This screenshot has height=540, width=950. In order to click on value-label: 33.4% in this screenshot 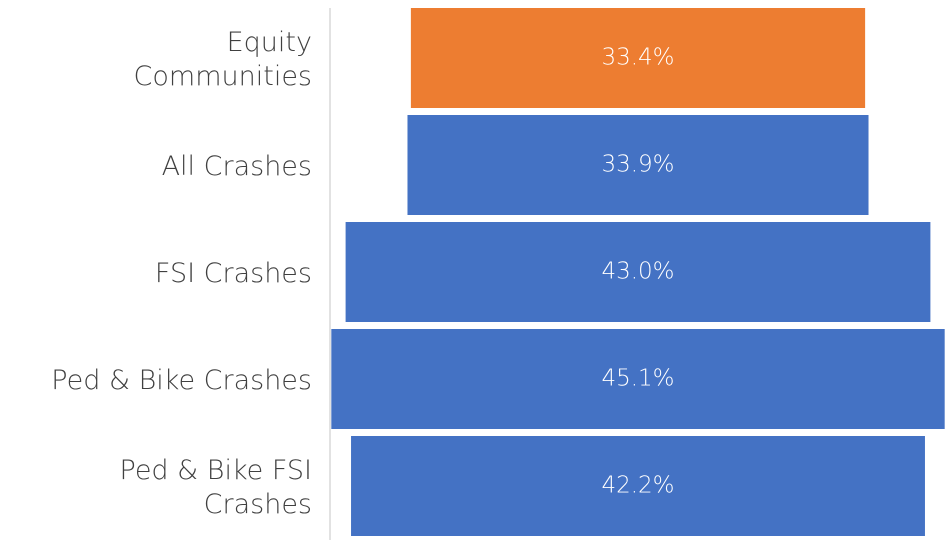, I will do `click(637, 58)`.